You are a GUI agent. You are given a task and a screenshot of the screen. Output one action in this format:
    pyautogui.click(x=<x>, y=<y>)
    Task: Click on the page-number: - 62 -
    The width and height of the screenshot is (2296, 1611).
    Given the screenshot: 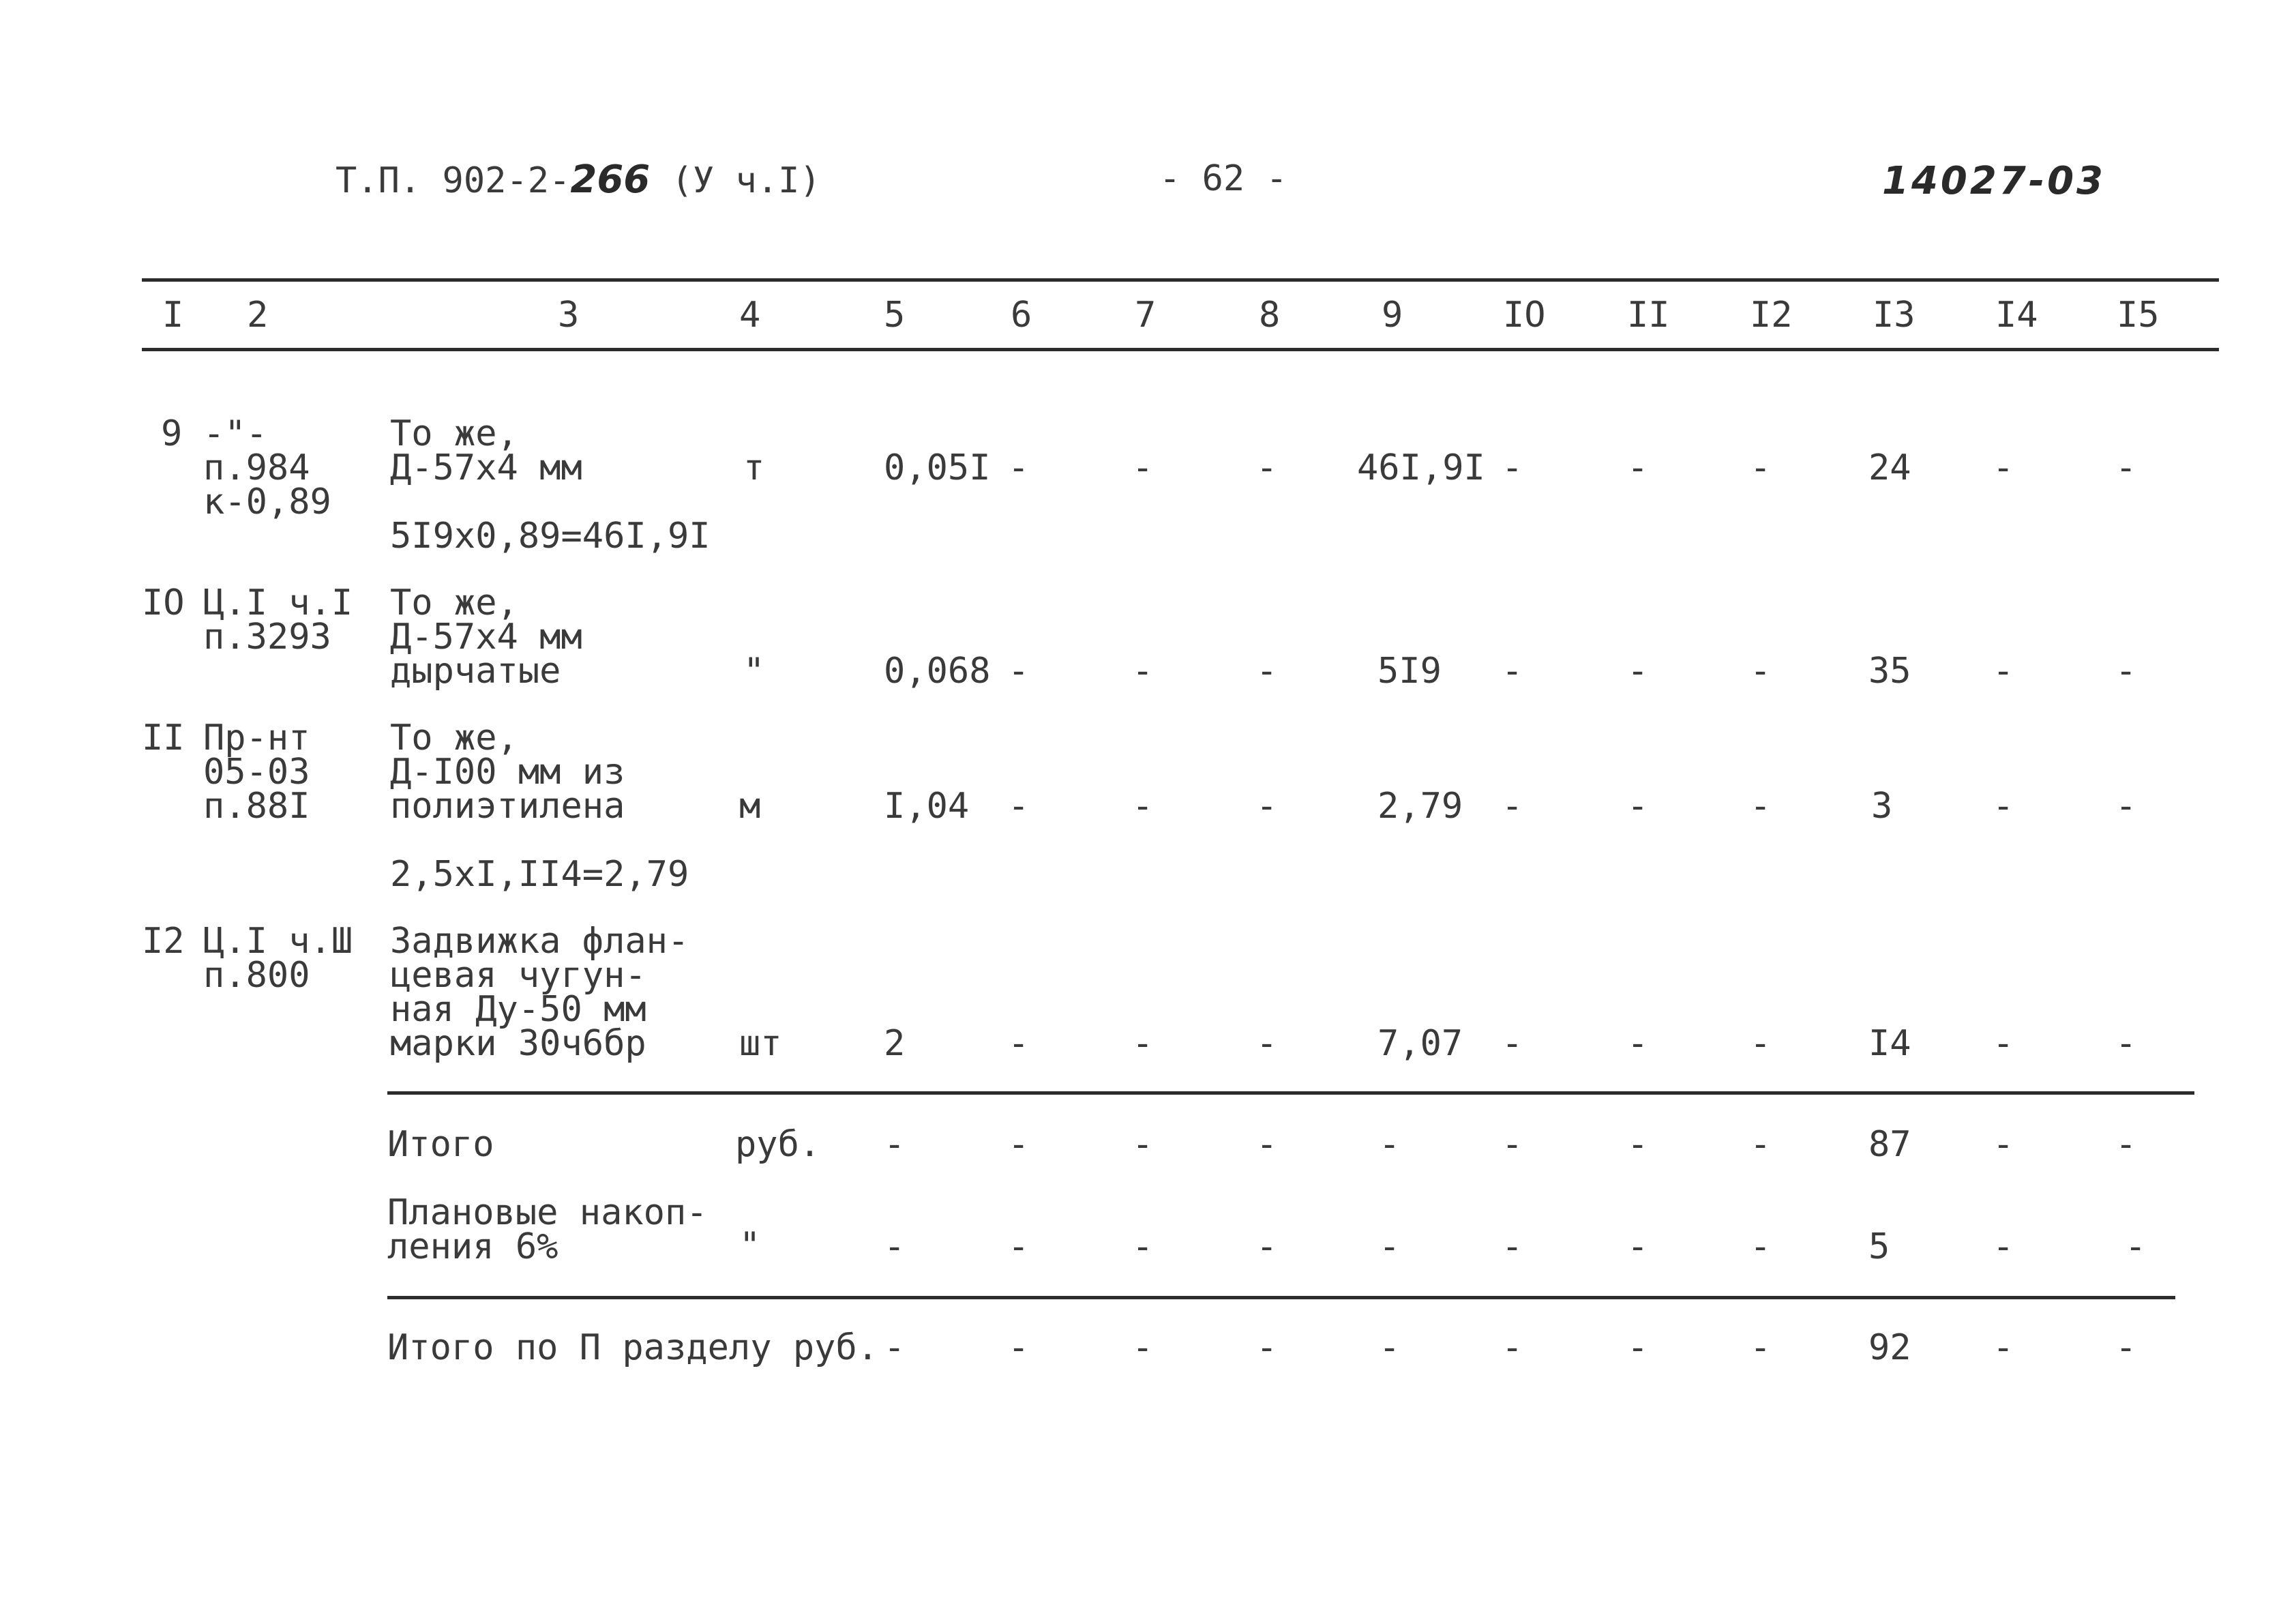 What is the action you would take?
    pyautogui.click(x=1223, y=178)
    